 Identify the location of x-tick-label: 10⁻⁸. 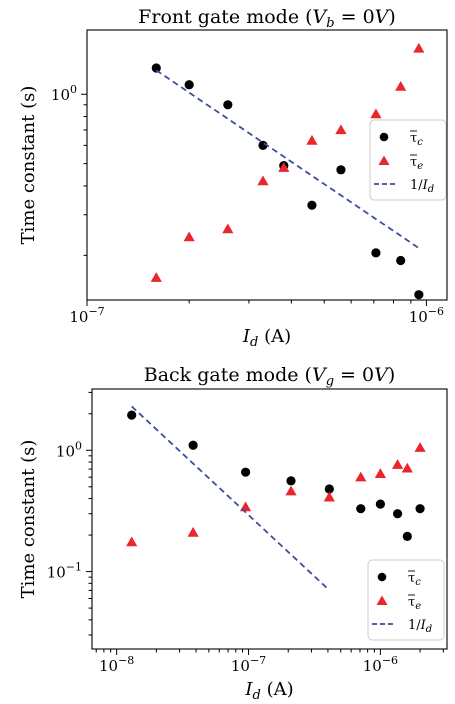
(116, 664).